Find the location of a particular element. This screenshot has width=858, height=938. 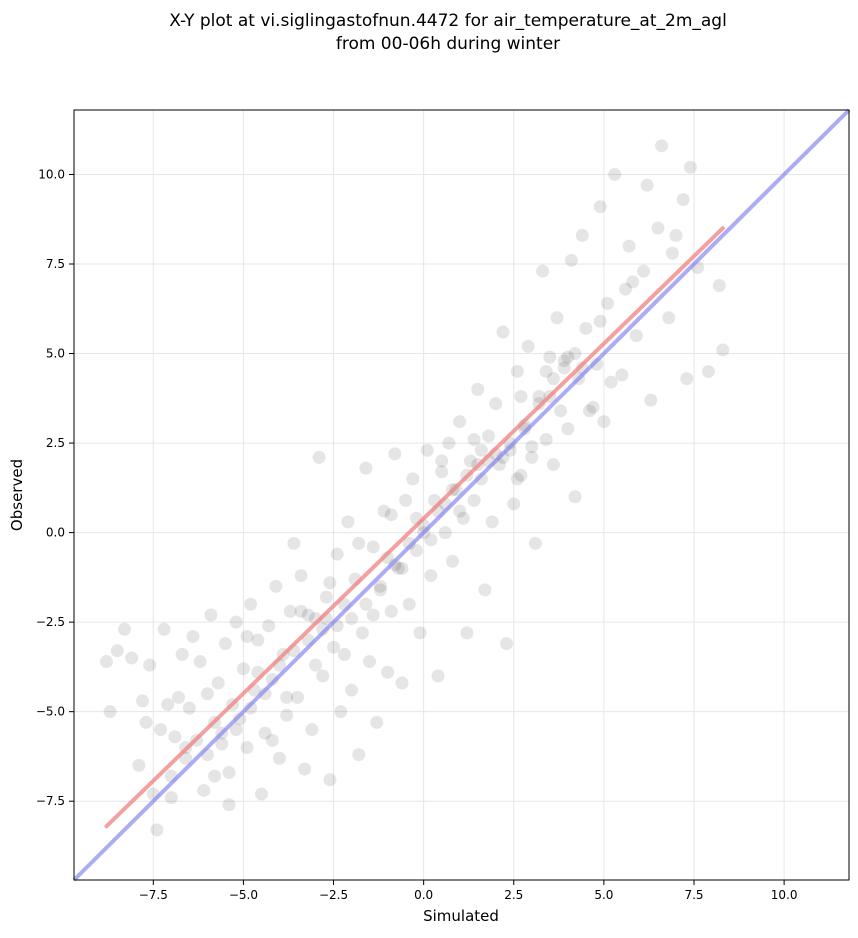

x-tick-label: 7.5 is located at coordinates (693, 895).